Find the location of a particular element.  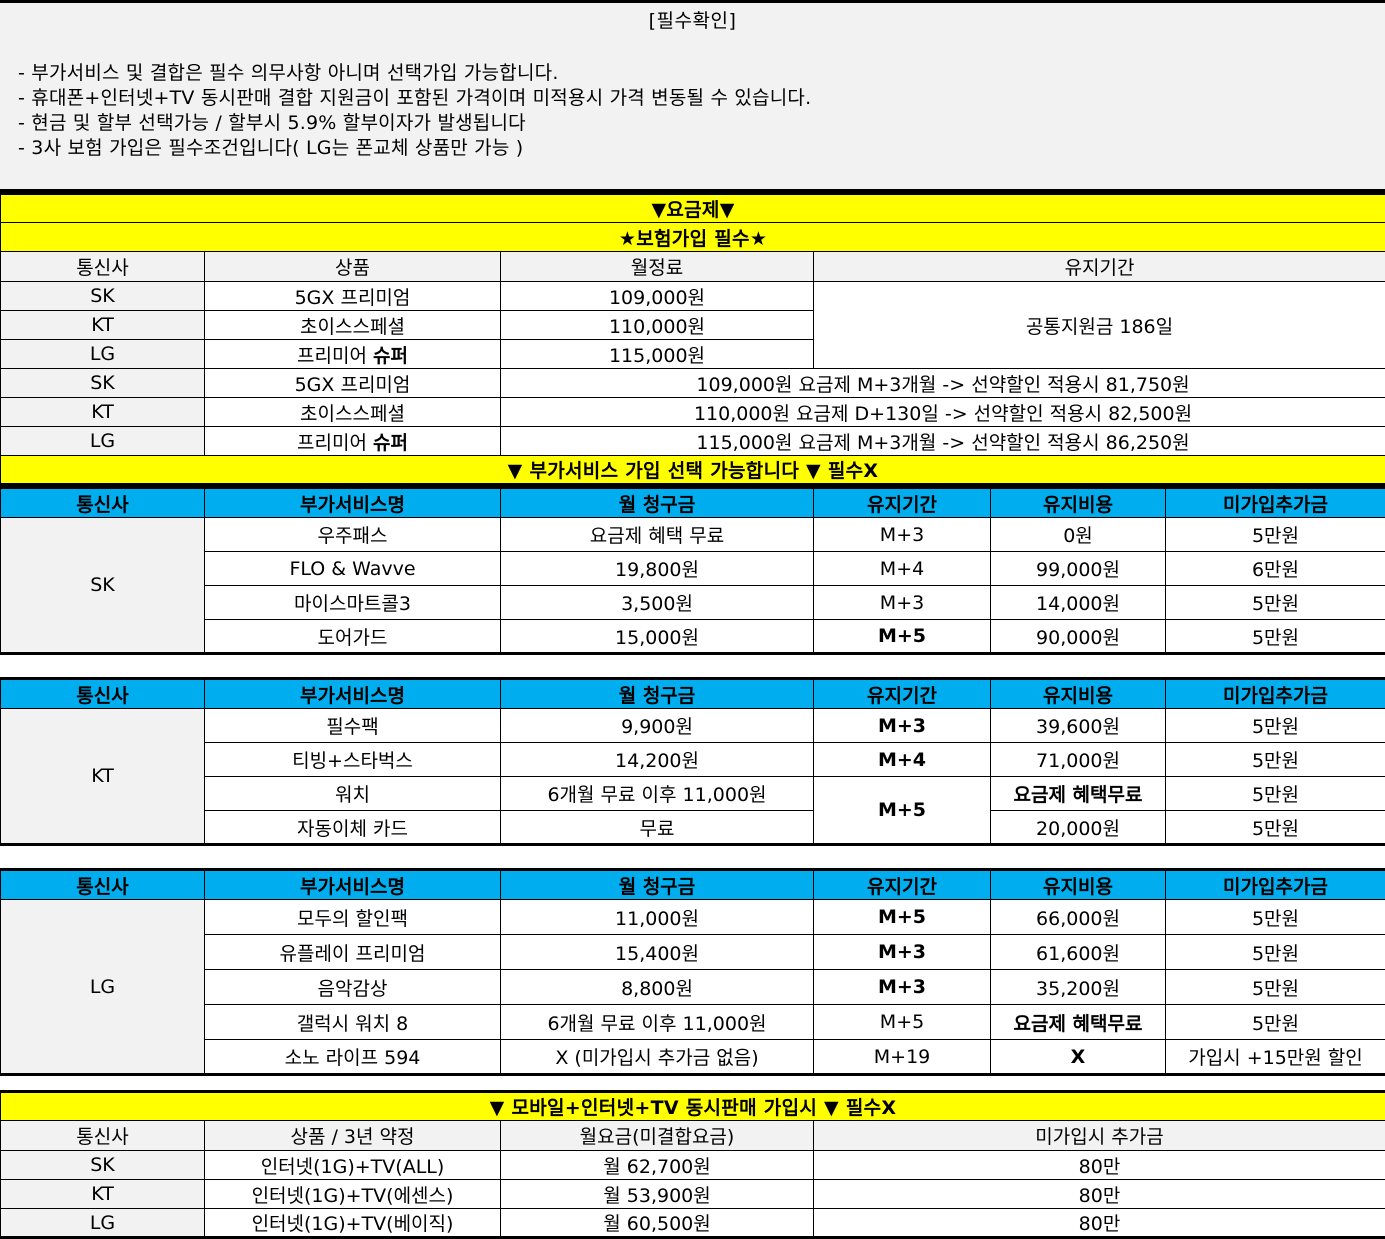

table-row: 자동이체 카드 무료 20,000원 5만원 is located at coordinates (693, 828).